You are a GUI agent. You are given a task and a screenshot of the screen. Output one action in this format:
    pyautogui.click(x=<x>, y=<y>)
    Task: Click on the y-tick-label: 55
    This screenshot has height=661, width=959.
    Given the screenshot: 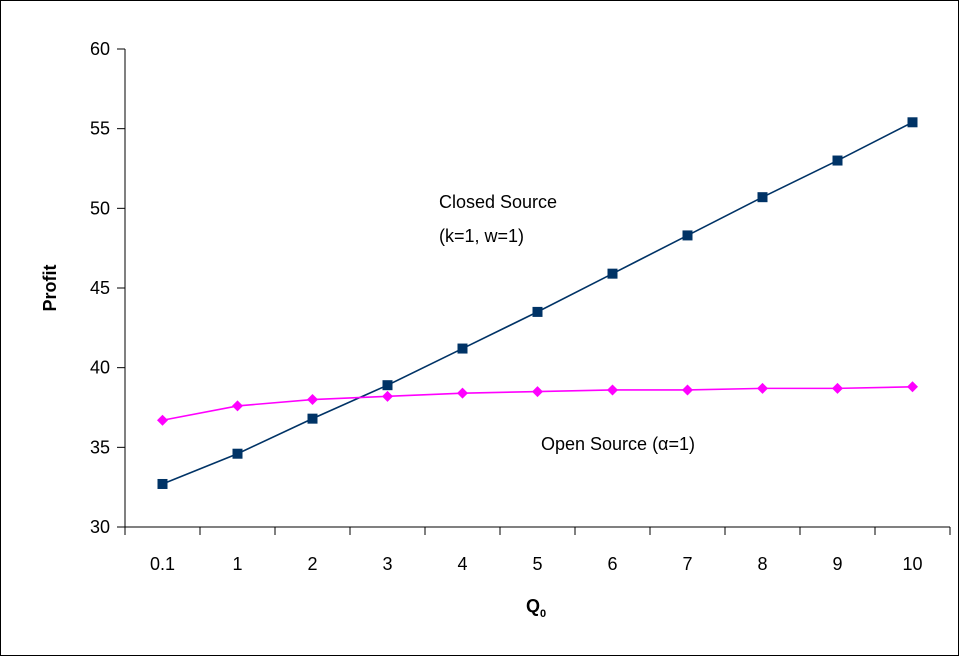 What is the action you would take?
    pyautogui.click(x=100, y=129)
    